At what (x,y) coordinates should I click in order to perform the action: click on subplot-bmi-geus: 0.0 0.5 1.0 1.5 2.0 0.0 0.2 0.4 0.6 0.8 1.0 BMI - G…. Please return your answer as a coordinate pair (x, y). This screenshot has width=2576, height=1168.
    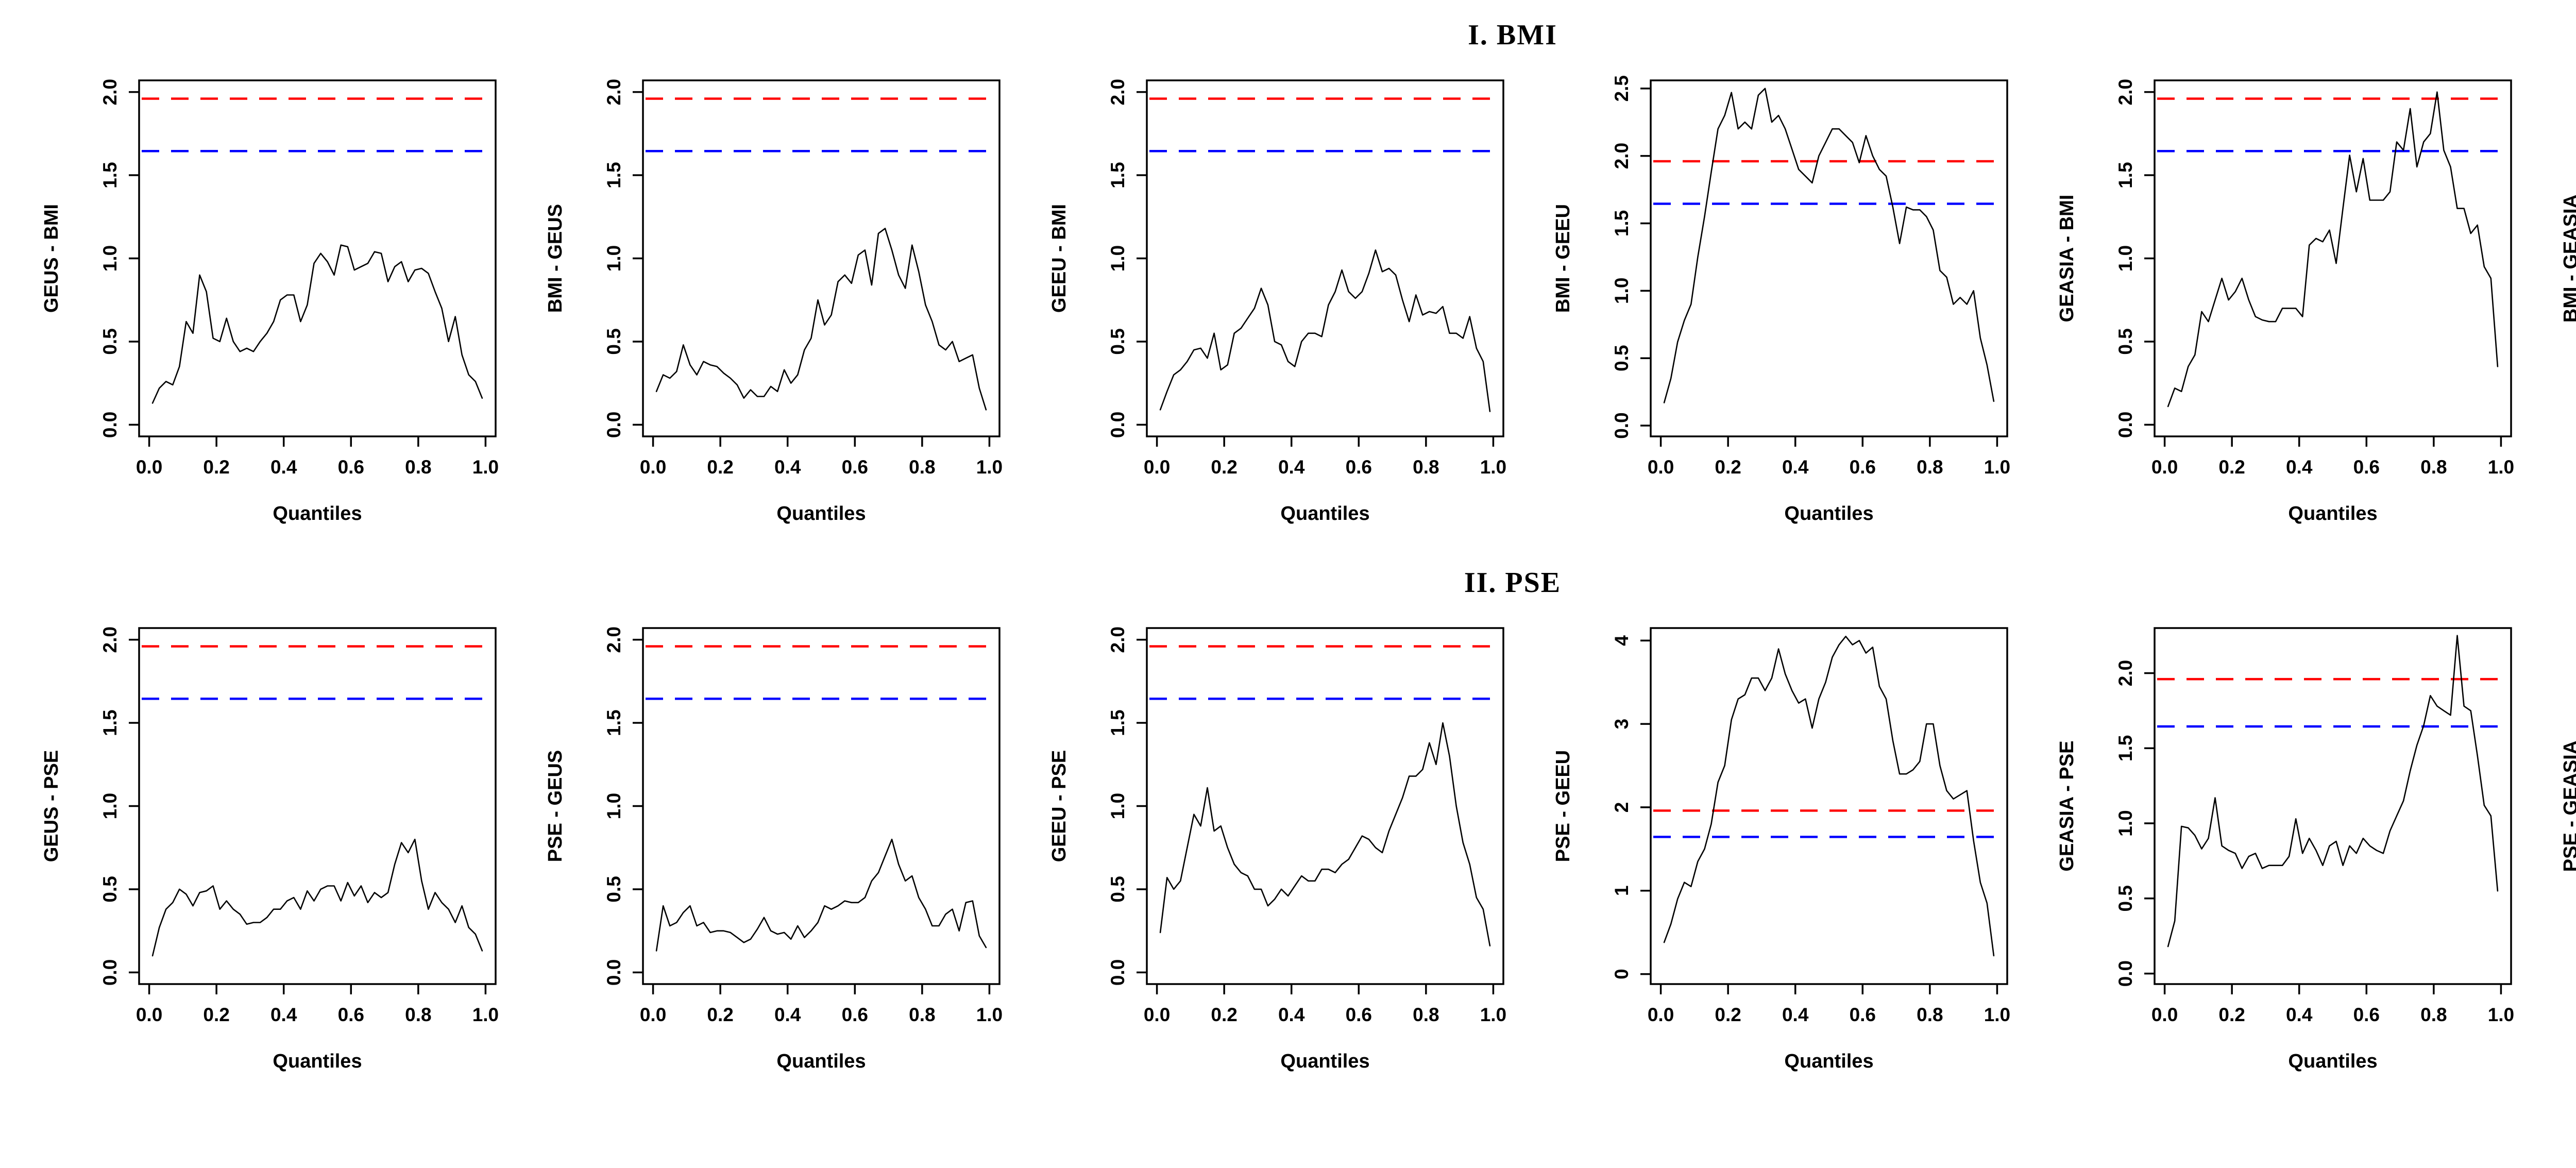
    Looking at the image, I should click on (756, 299).